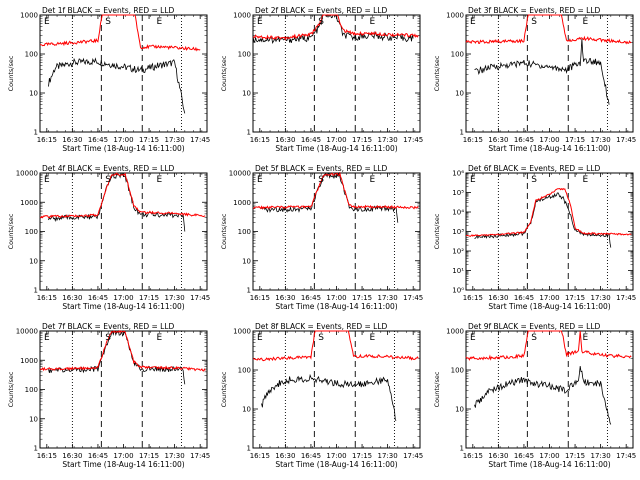 The width and height of the screenshot is (640, 480). I want to click on chart-title: Det 8f BLACK = Events, RED = LLD, so click(321, 326).